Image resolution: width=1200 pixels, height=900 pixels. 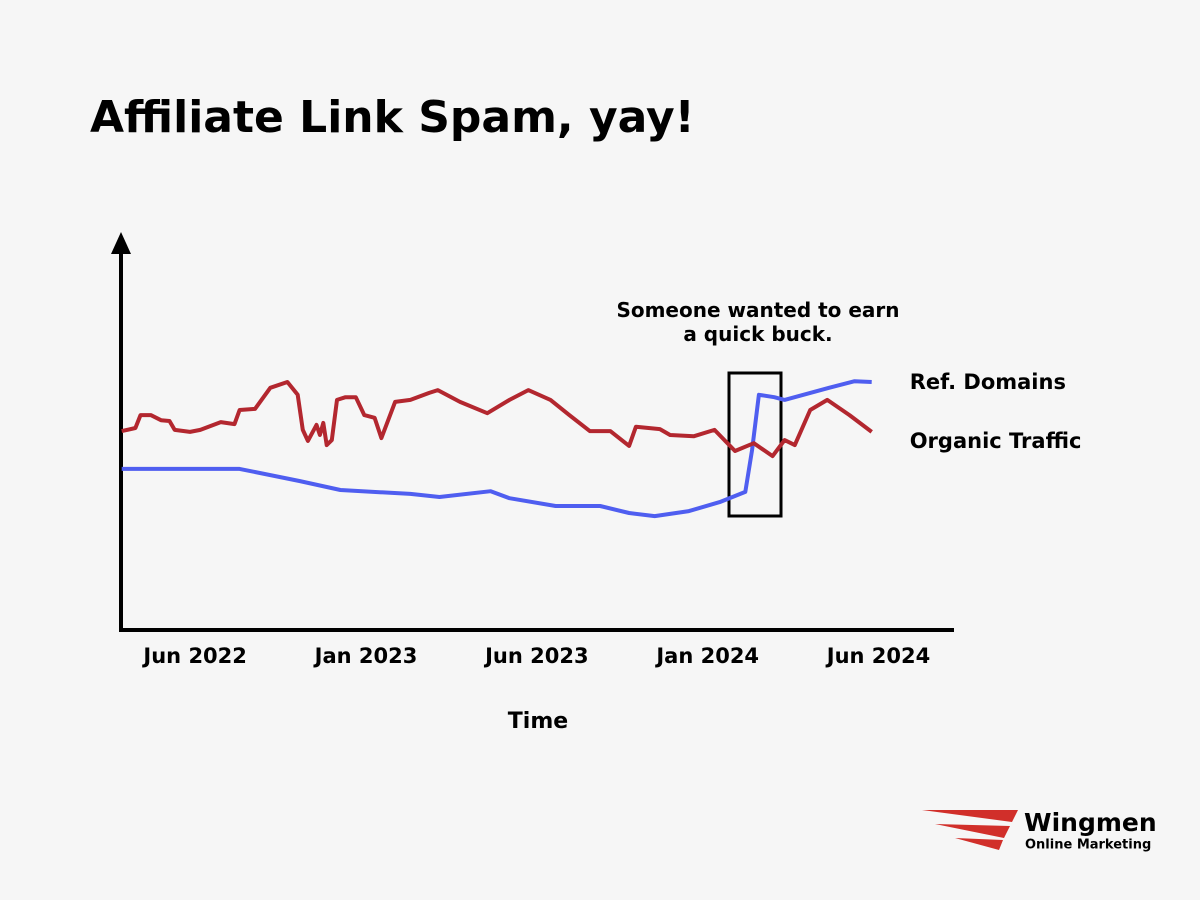 What do you see at coordinates (193, 656) in the screenshot?
I see `x-tick-label: Jun 2022` at bounding box center [193, 656].